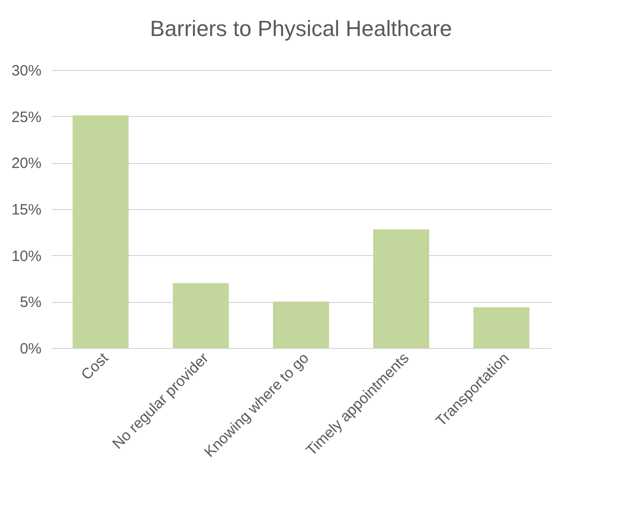  What do you see at coordinates (301, 28) in the screenshot?
I see `chart-title: Barriers to Physical Healthcare` at bounding box center [301, 28].